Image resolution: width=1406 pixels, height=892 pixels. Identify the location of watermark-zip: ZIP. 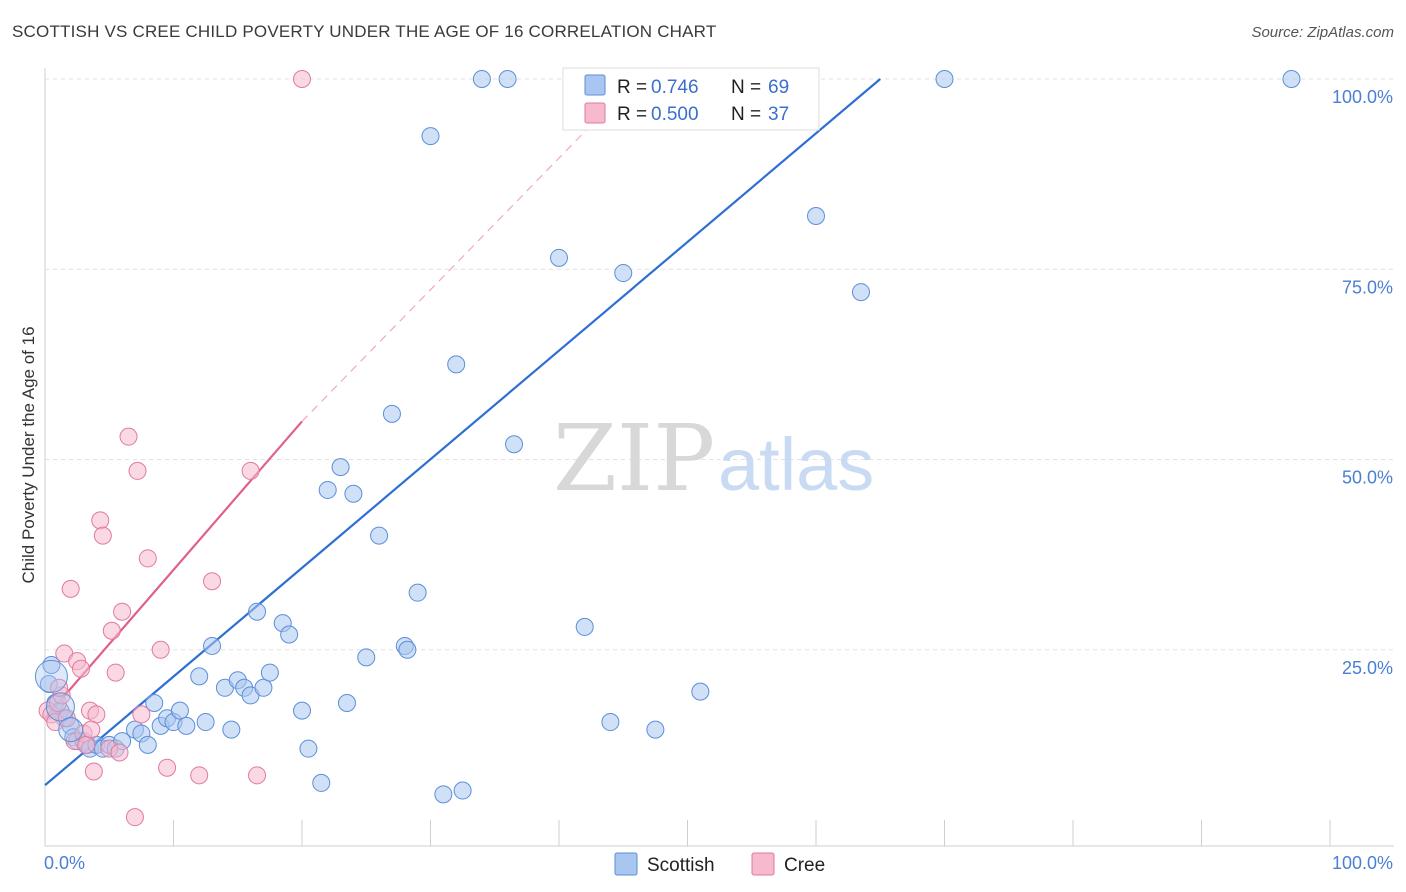
(634, 458).